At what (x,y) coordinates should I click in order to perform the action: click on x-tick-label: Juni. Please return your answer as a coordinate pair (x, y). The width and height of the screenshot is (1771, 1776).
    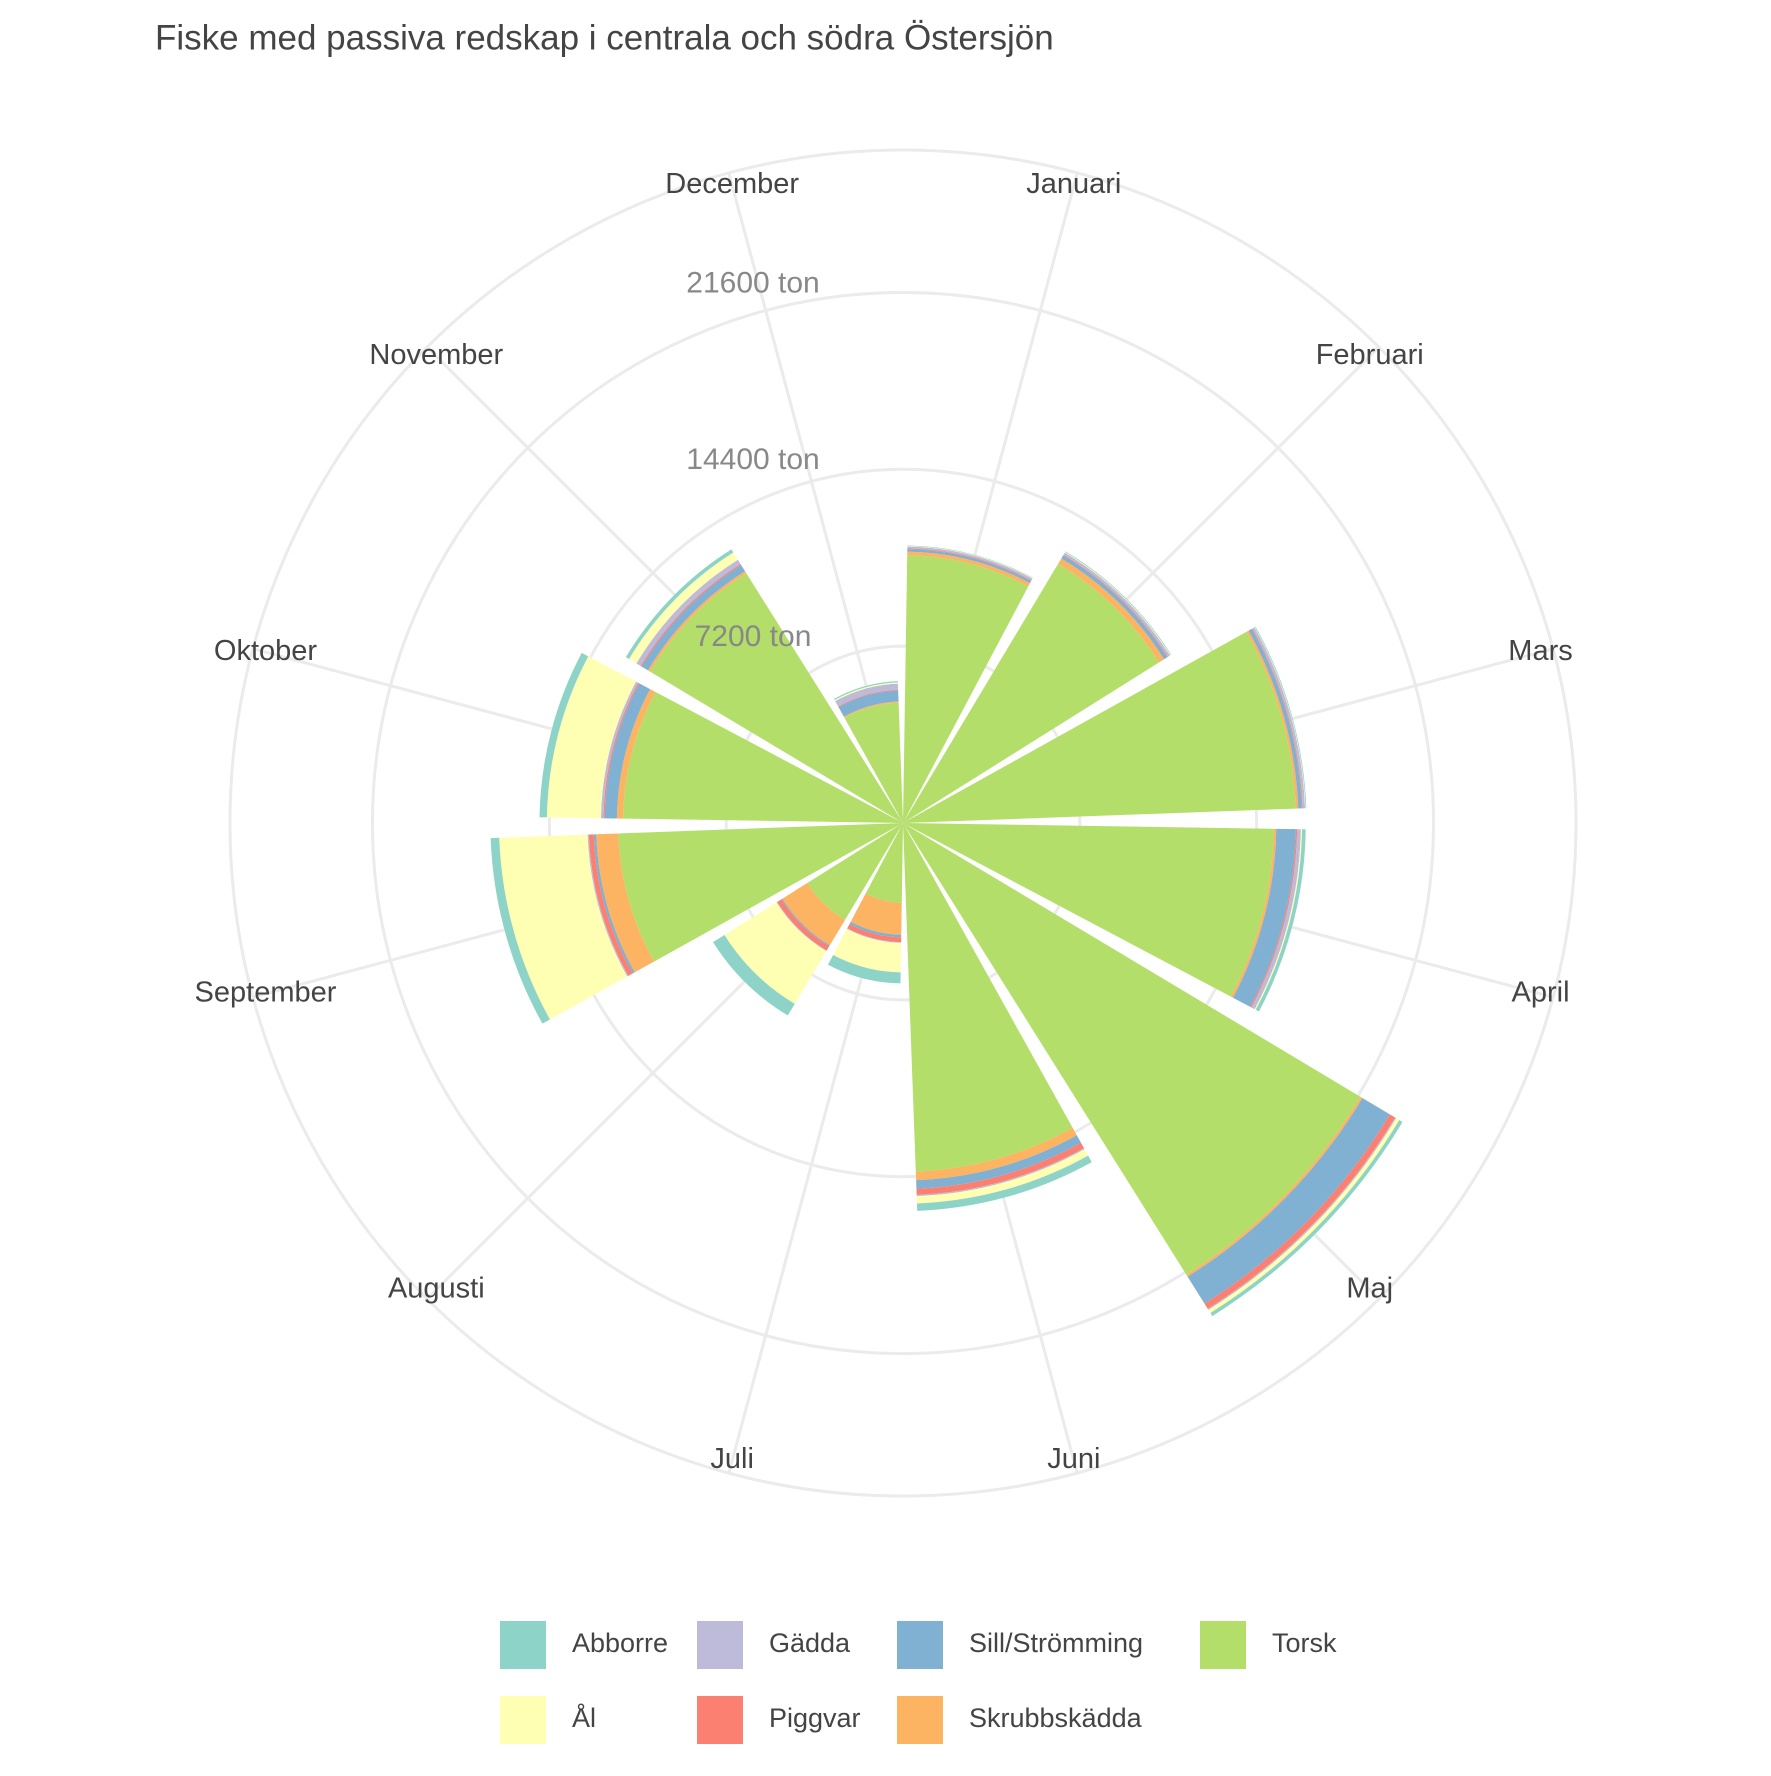
    Looking at the image, I should click on (1073, 1459).